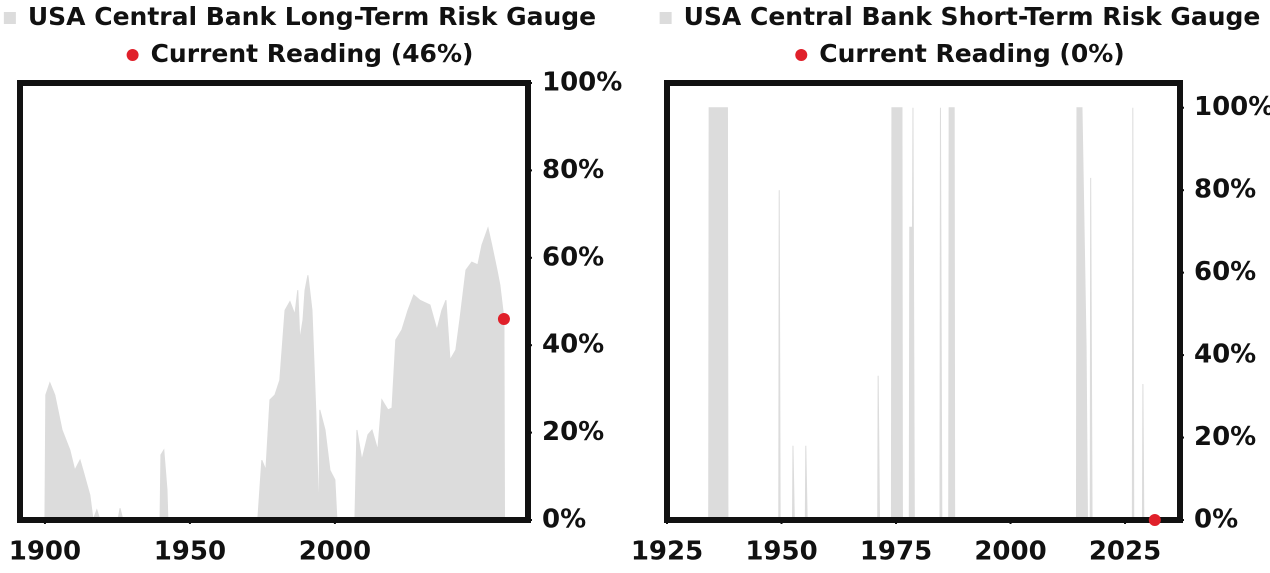  What do you see at coordinates (667, 552) in the screenshot?
I see `x-tick-label: 1925` at bounding box center [667, 552].